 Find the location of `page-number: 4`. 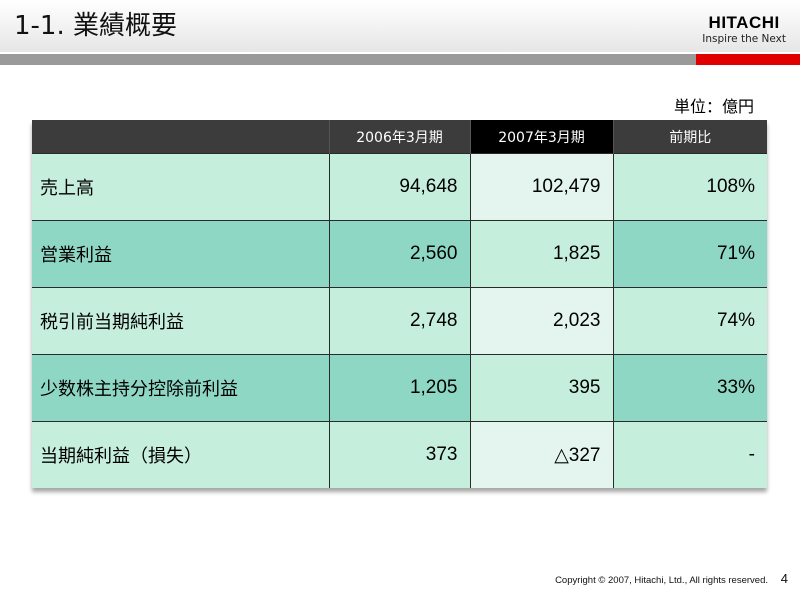

page-number: 4 is located at coordinates (784, 578).